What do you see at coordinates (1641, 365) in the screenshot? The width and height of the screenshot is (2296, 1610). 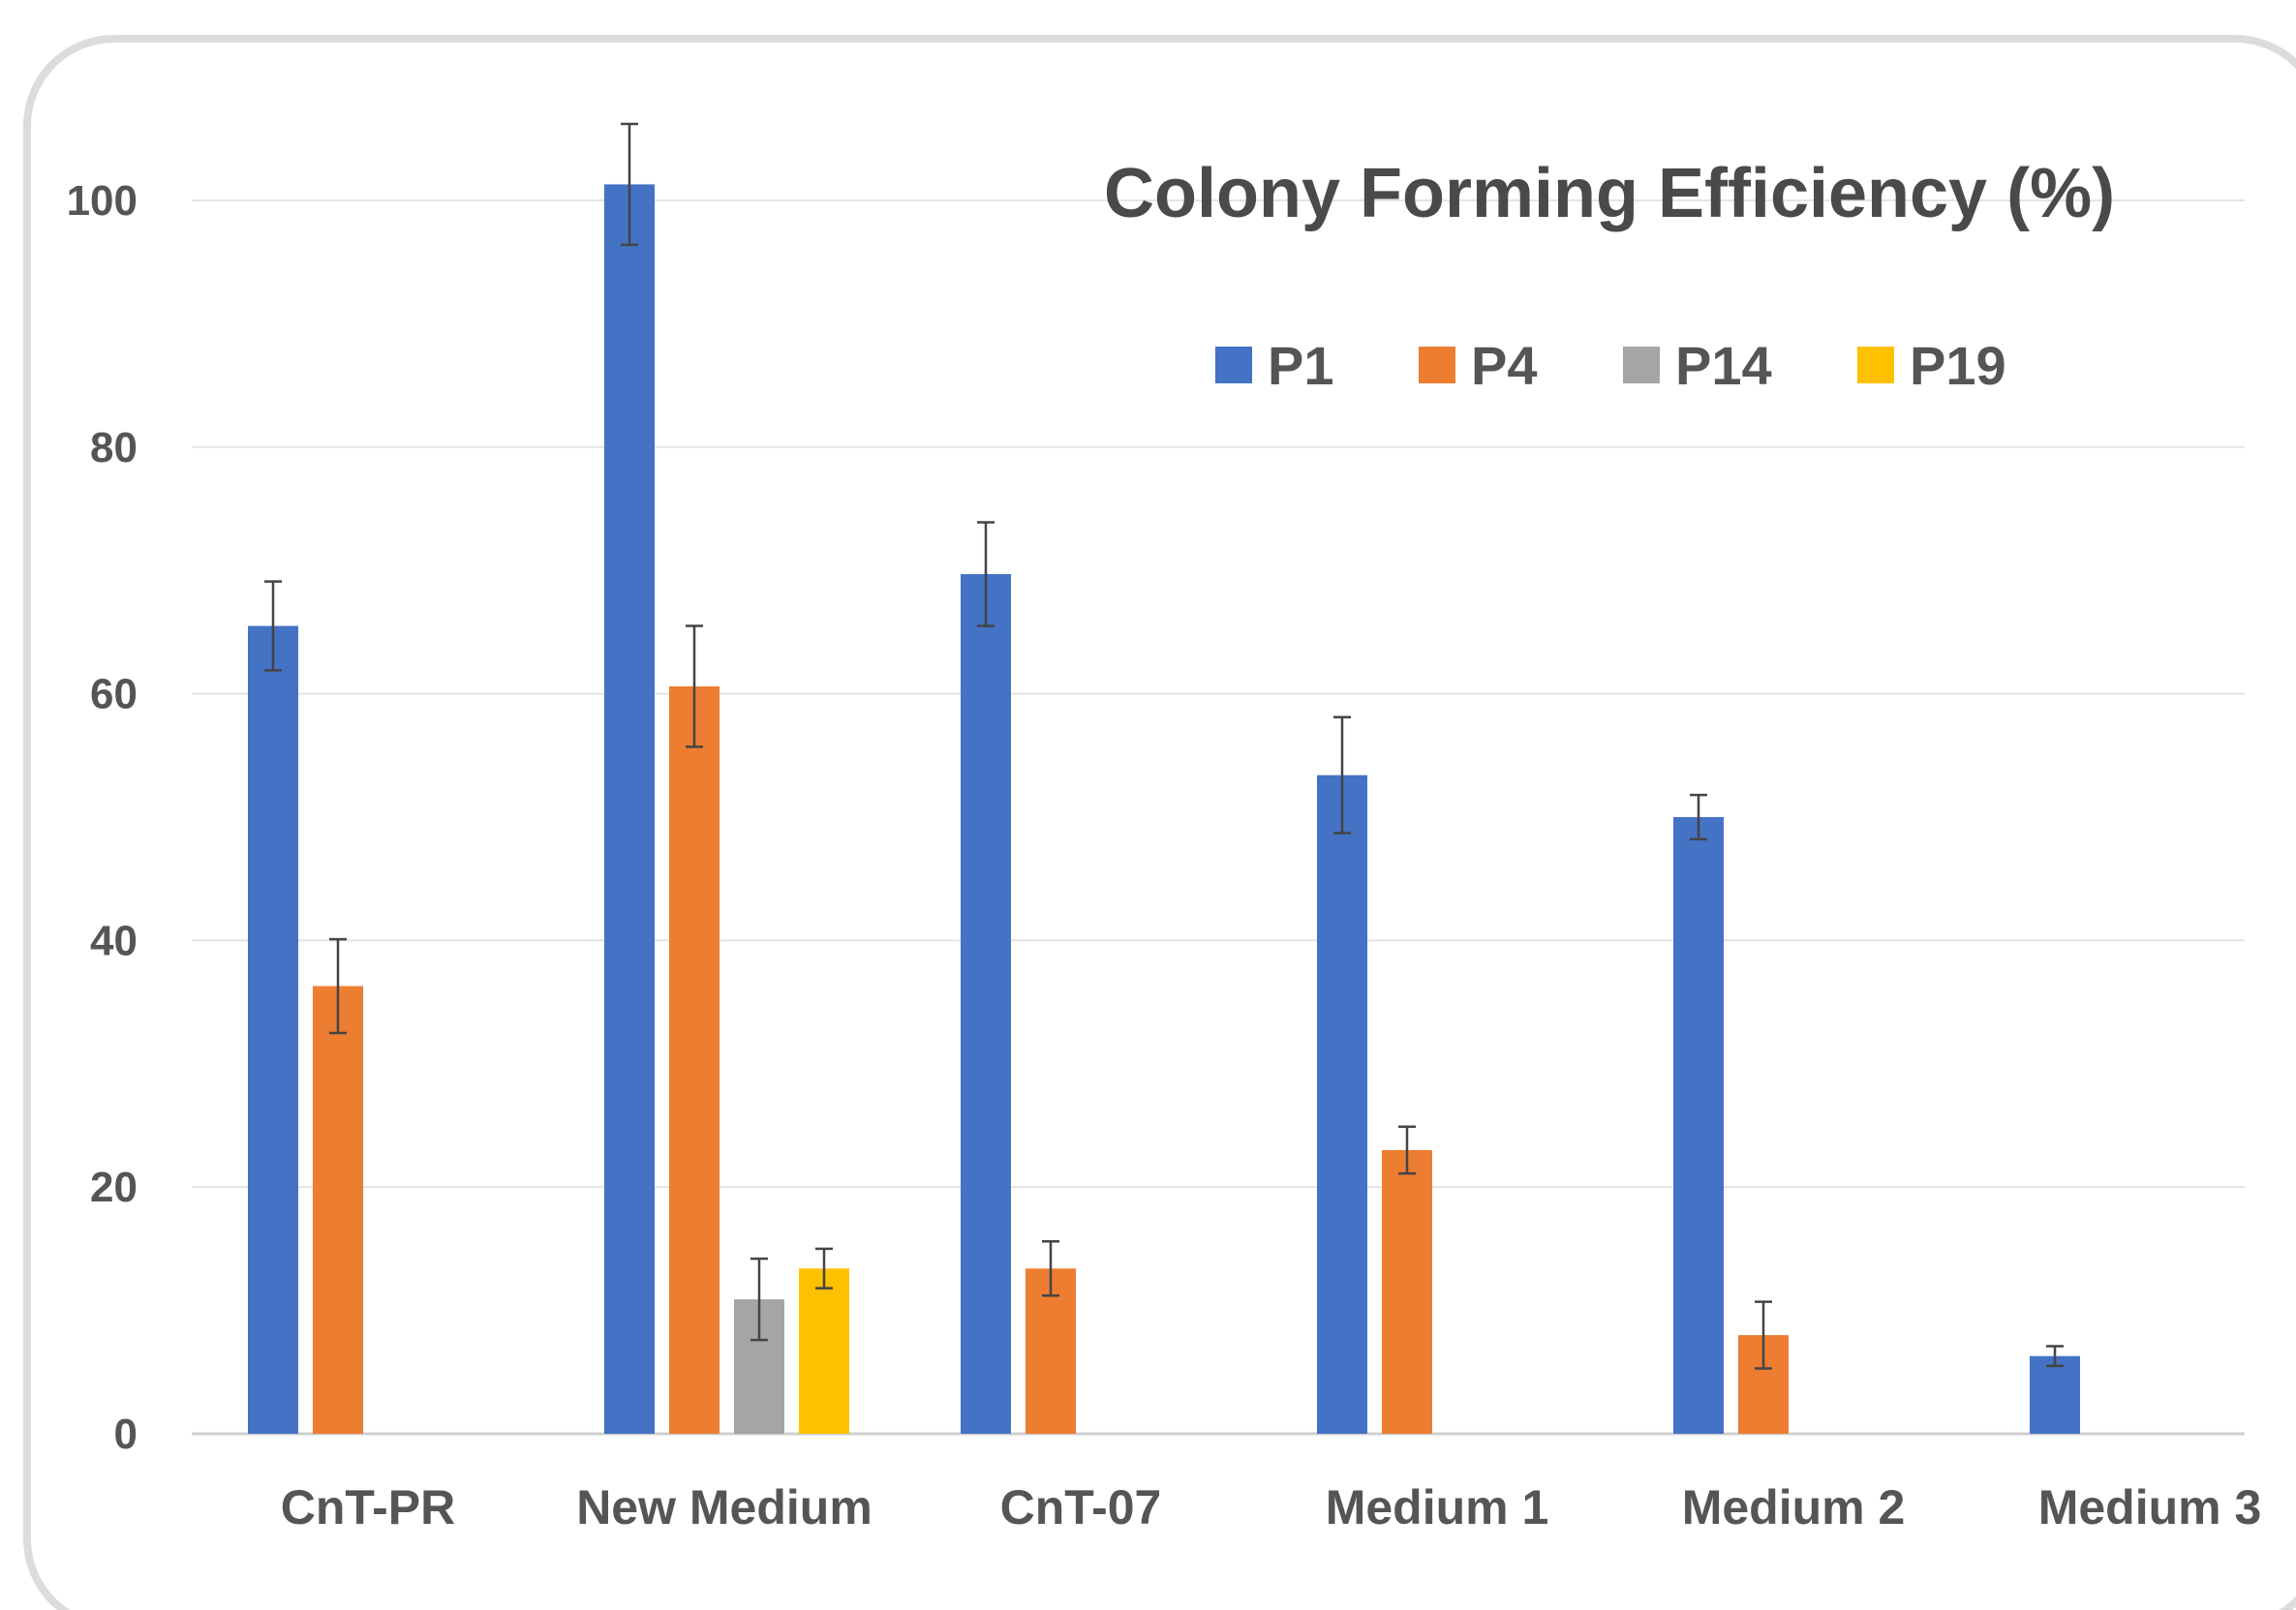 I see `legend-swatch-p14` at bounding box center [1641, 365].